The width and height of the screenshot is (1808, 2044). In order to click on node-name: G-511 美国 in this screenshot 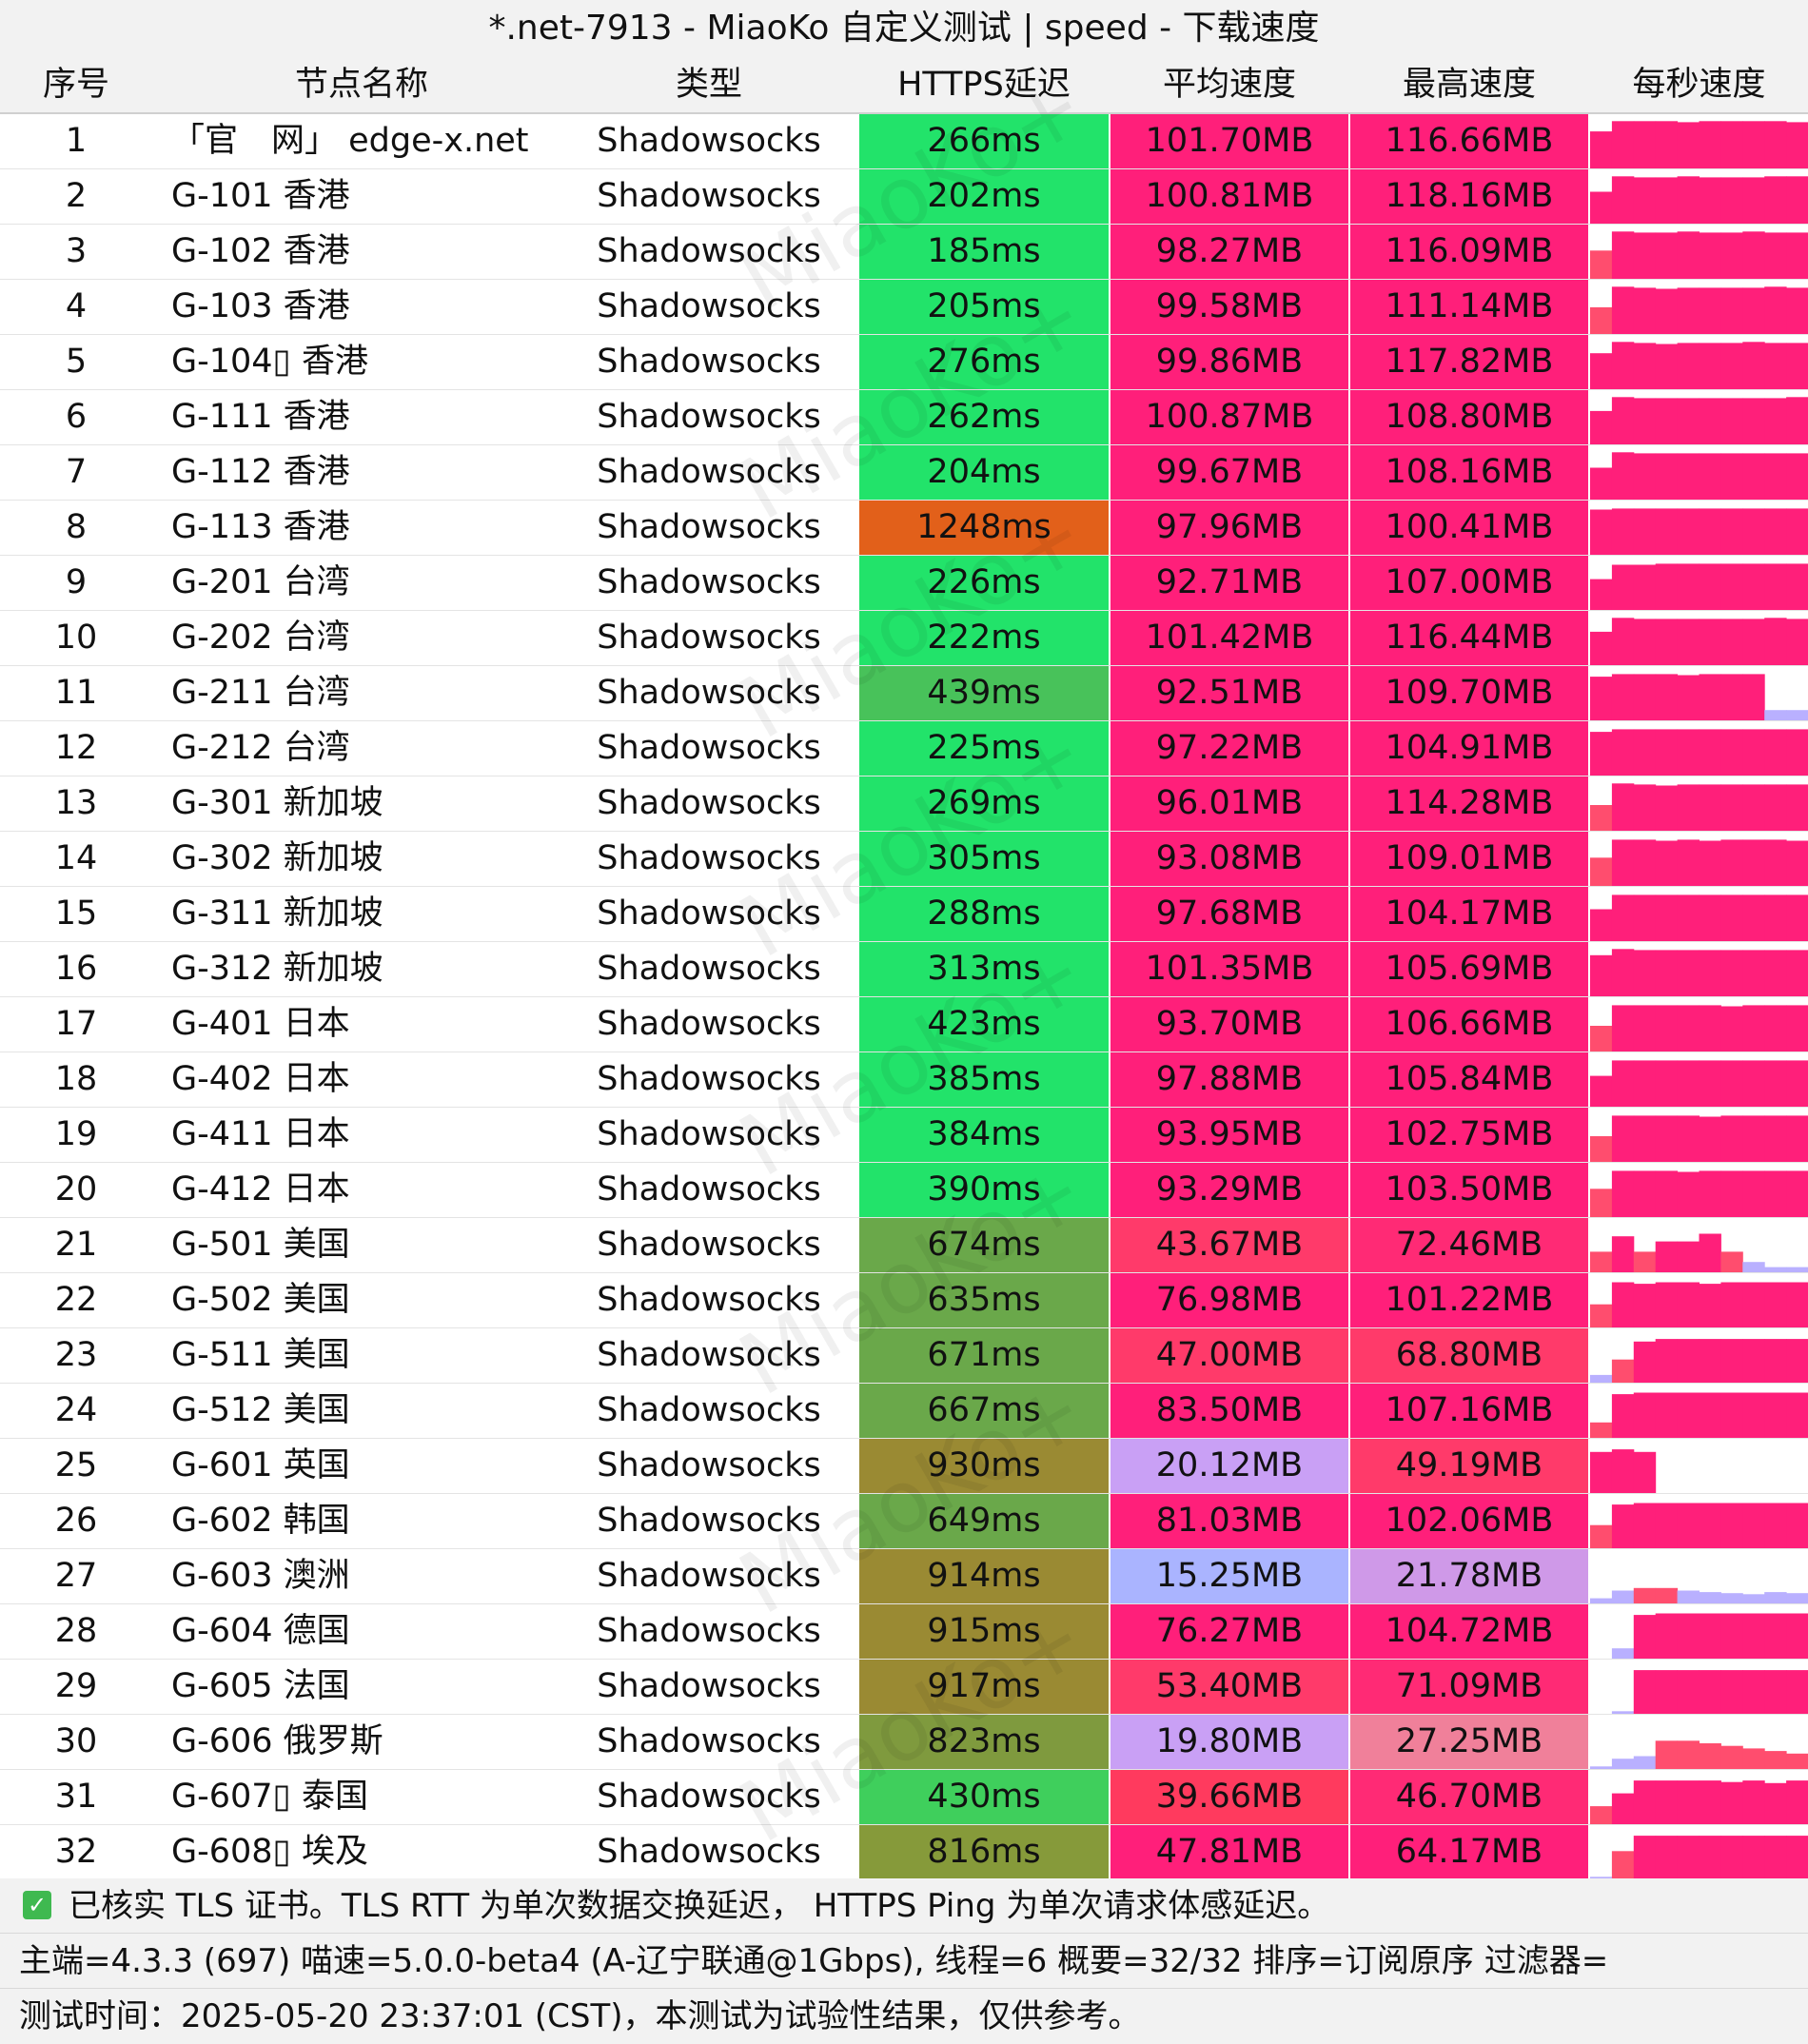, I will do `click(261, 1355)`.